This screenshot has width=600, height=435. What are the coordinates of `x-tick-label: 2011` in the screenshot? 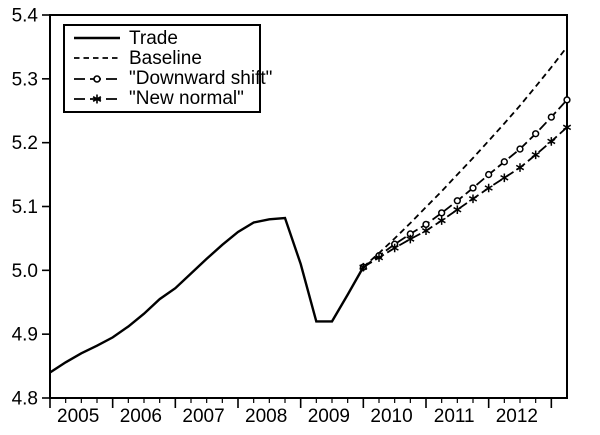 It's located at (454, 416).